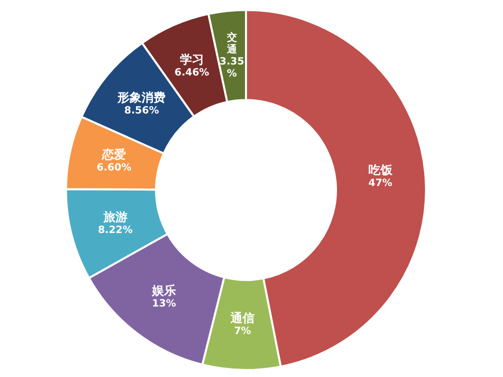 This screenshot has width=503, height=377. I want to click on slice-label: 学习, so click(192, 59).